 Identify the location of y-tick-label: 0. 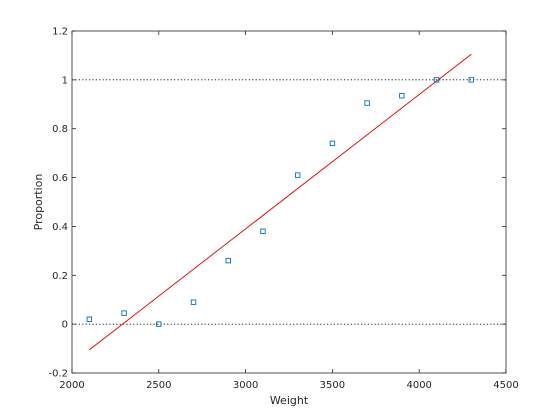
(65, 325).